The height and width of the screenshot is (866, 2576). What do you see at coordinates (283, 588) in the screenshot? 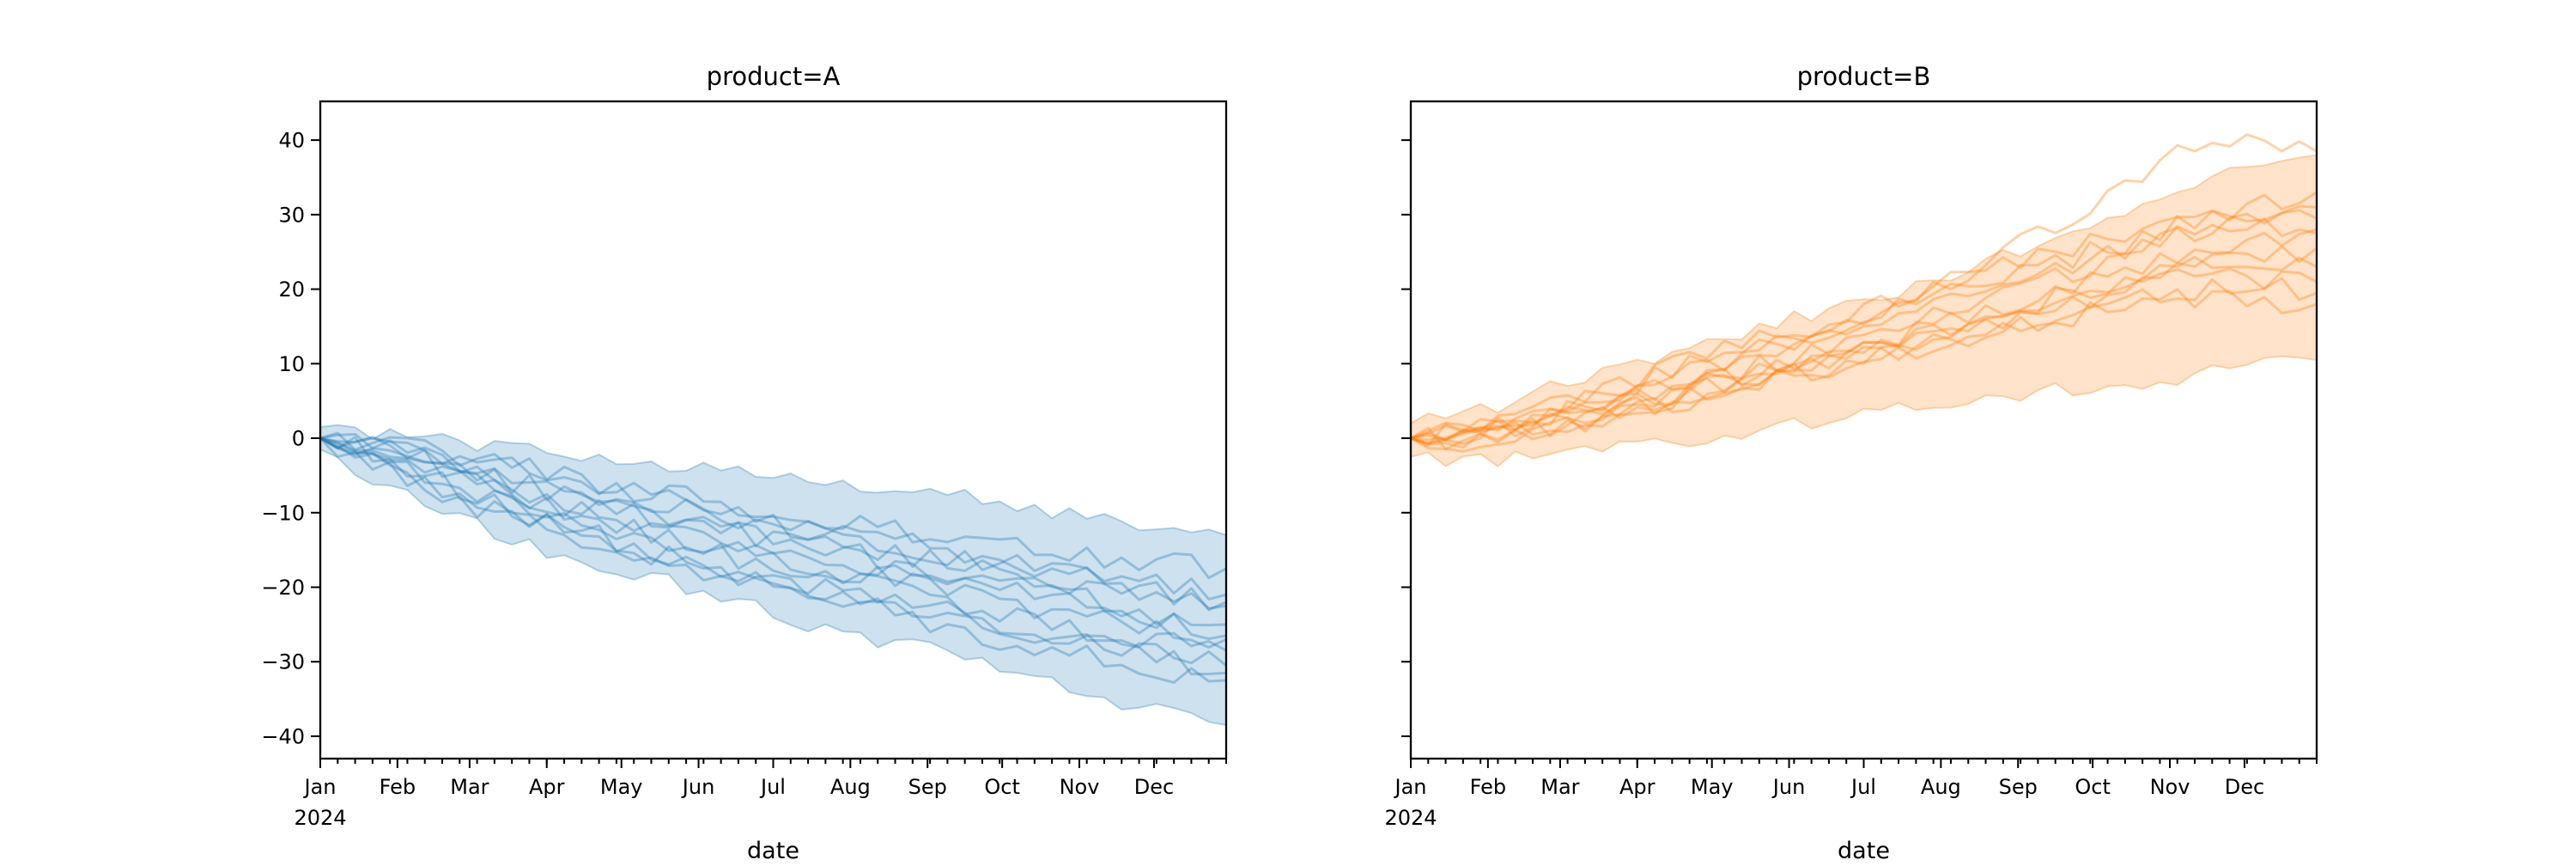
I see `y-tick-label: −20` at bounding box center [283, 588].